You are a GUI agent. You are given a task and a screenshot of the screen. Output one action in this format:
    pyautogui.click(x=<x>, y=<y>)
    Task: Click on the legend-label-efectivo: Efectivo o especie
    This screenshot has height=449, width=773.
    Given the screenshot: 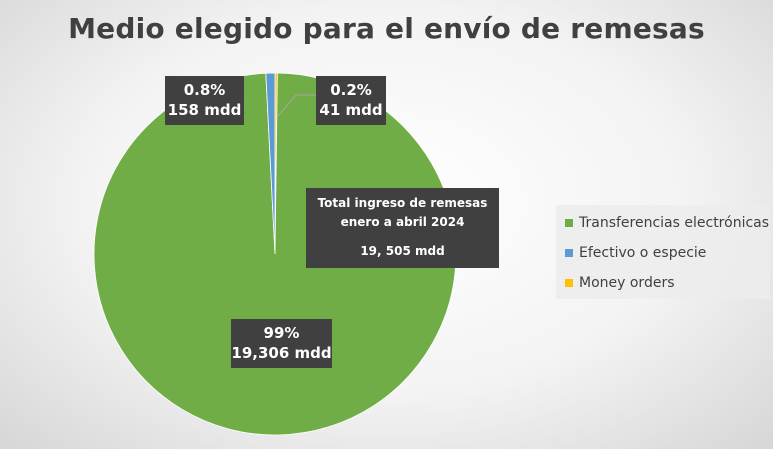 What is the action you would take?
    pyautogui.click(x=643, y=253)
    